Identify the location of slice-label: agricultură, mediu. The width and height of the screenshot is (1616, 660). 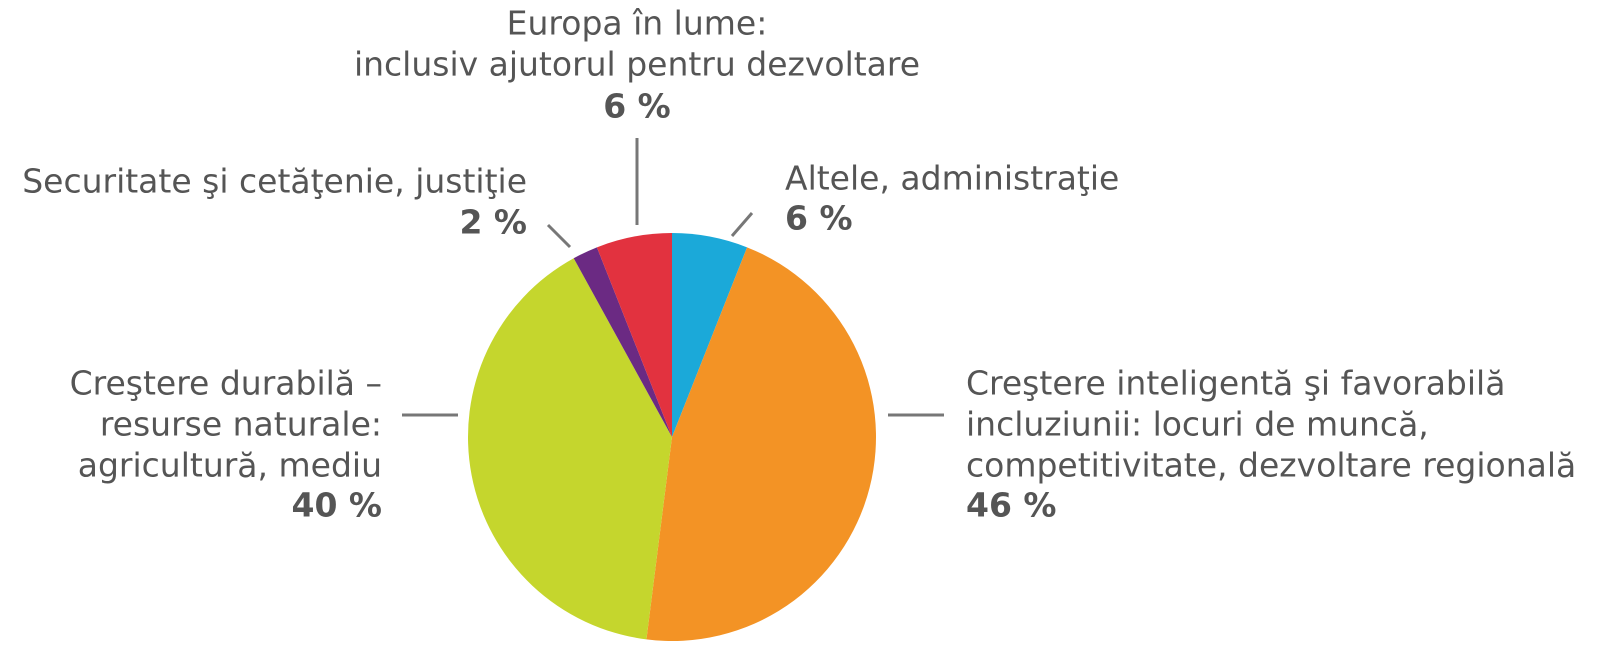
(230, 465).